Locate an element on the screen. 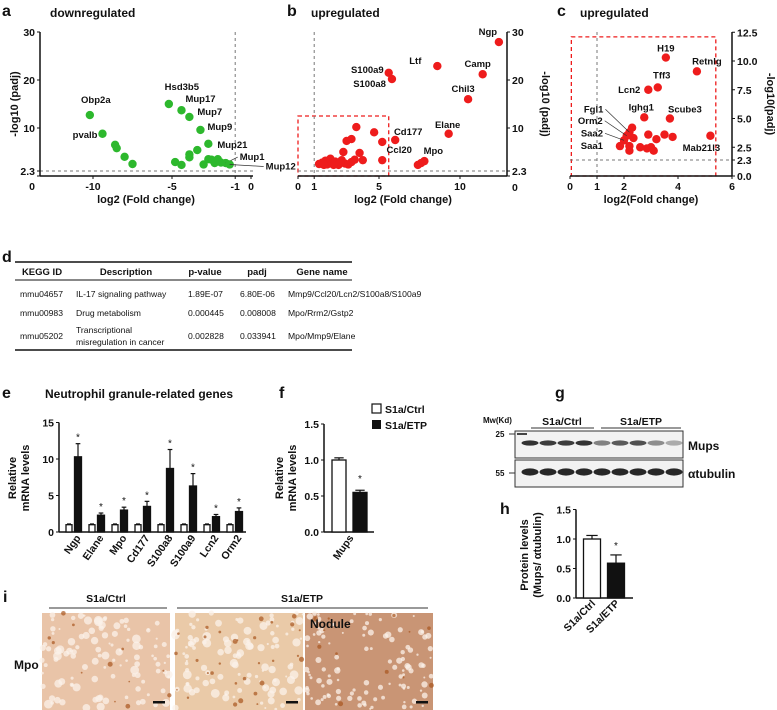 The height and width of the screenshot is (710, 777). point-label: Scube3 is located at coordinates (685, 110).